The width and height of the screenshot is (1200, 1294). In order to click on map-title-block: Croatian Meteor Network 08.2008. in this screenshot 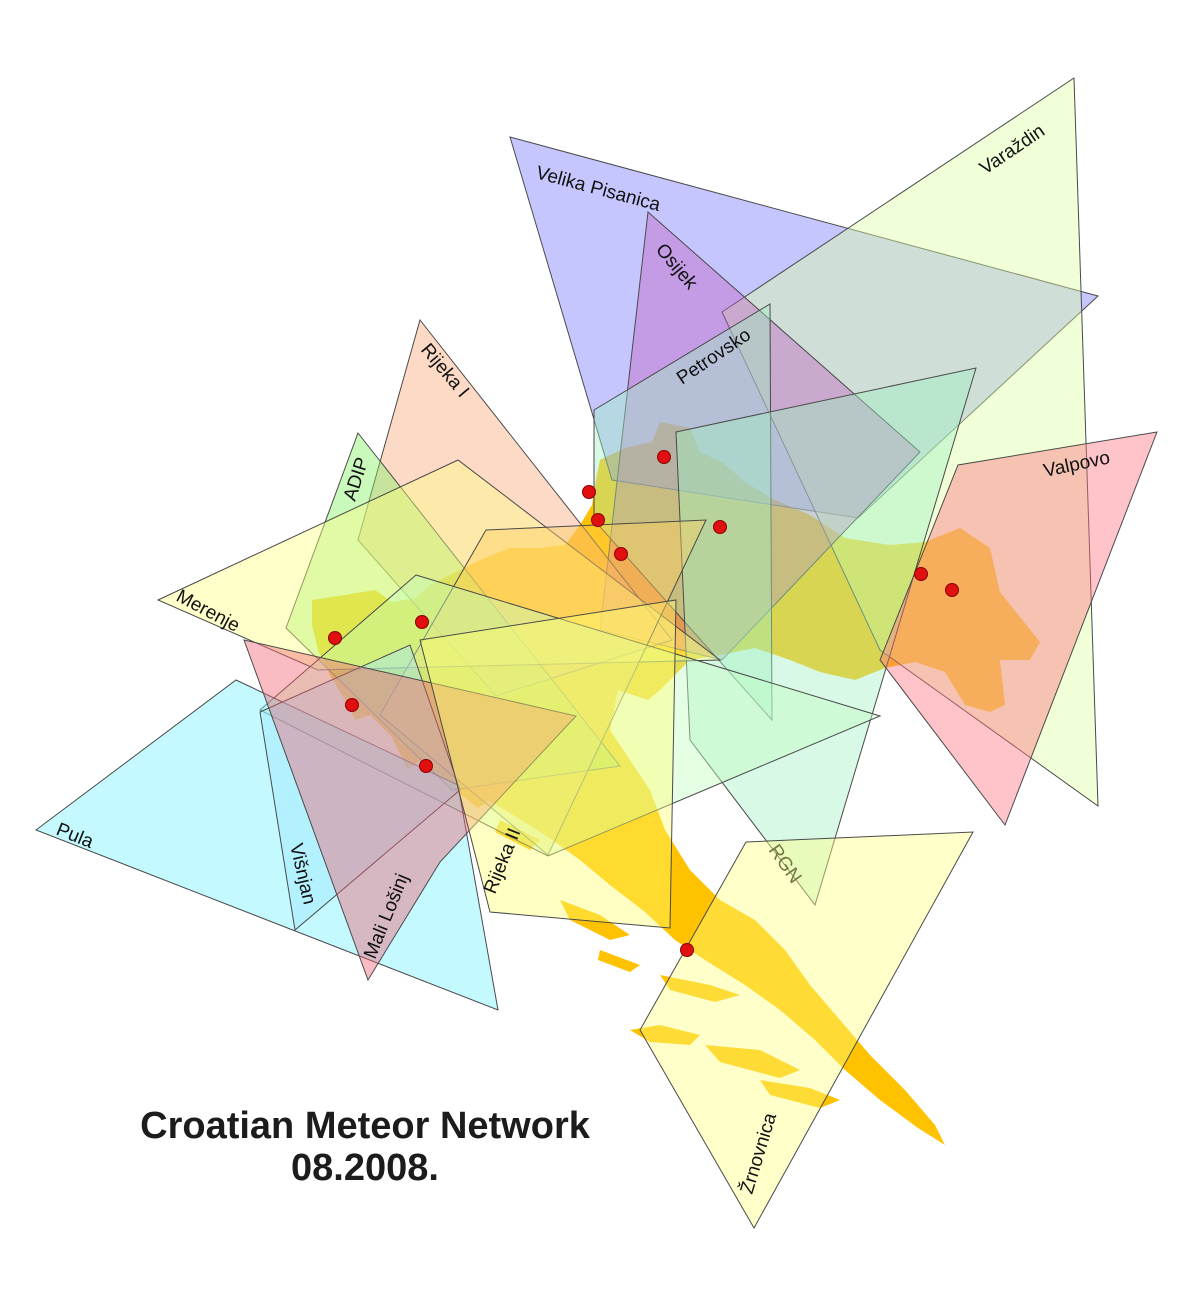, I will do `click(365, 1147)`.